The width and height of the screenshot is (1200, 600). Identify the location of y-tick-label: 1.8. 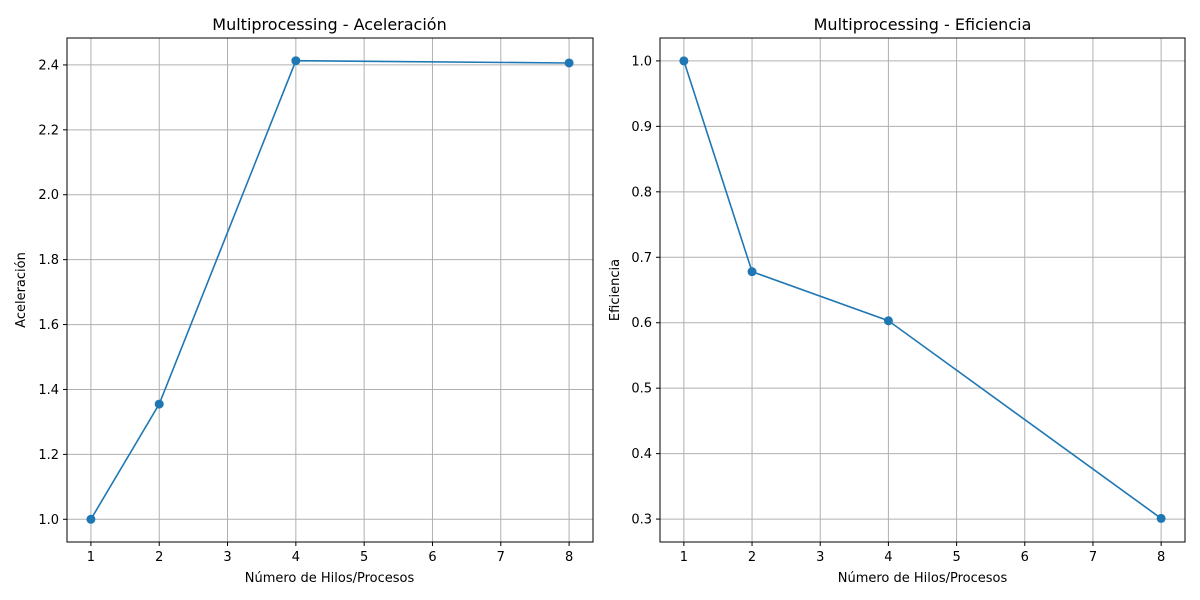
(48, 260).